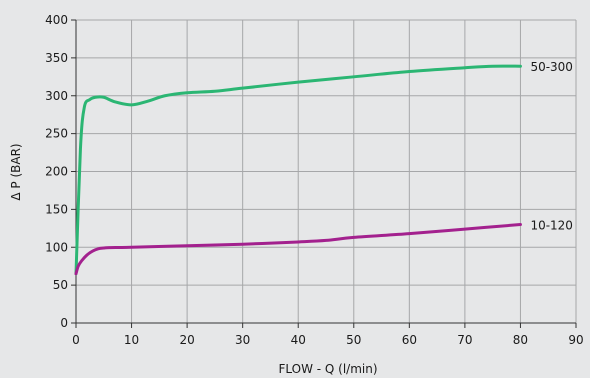 The height and width of the screenshot is (378, 590). What do you see at coordinates (56, 96) in the screenshot?
I see `y-tick-label: 300` at bounding box center [56, 96].